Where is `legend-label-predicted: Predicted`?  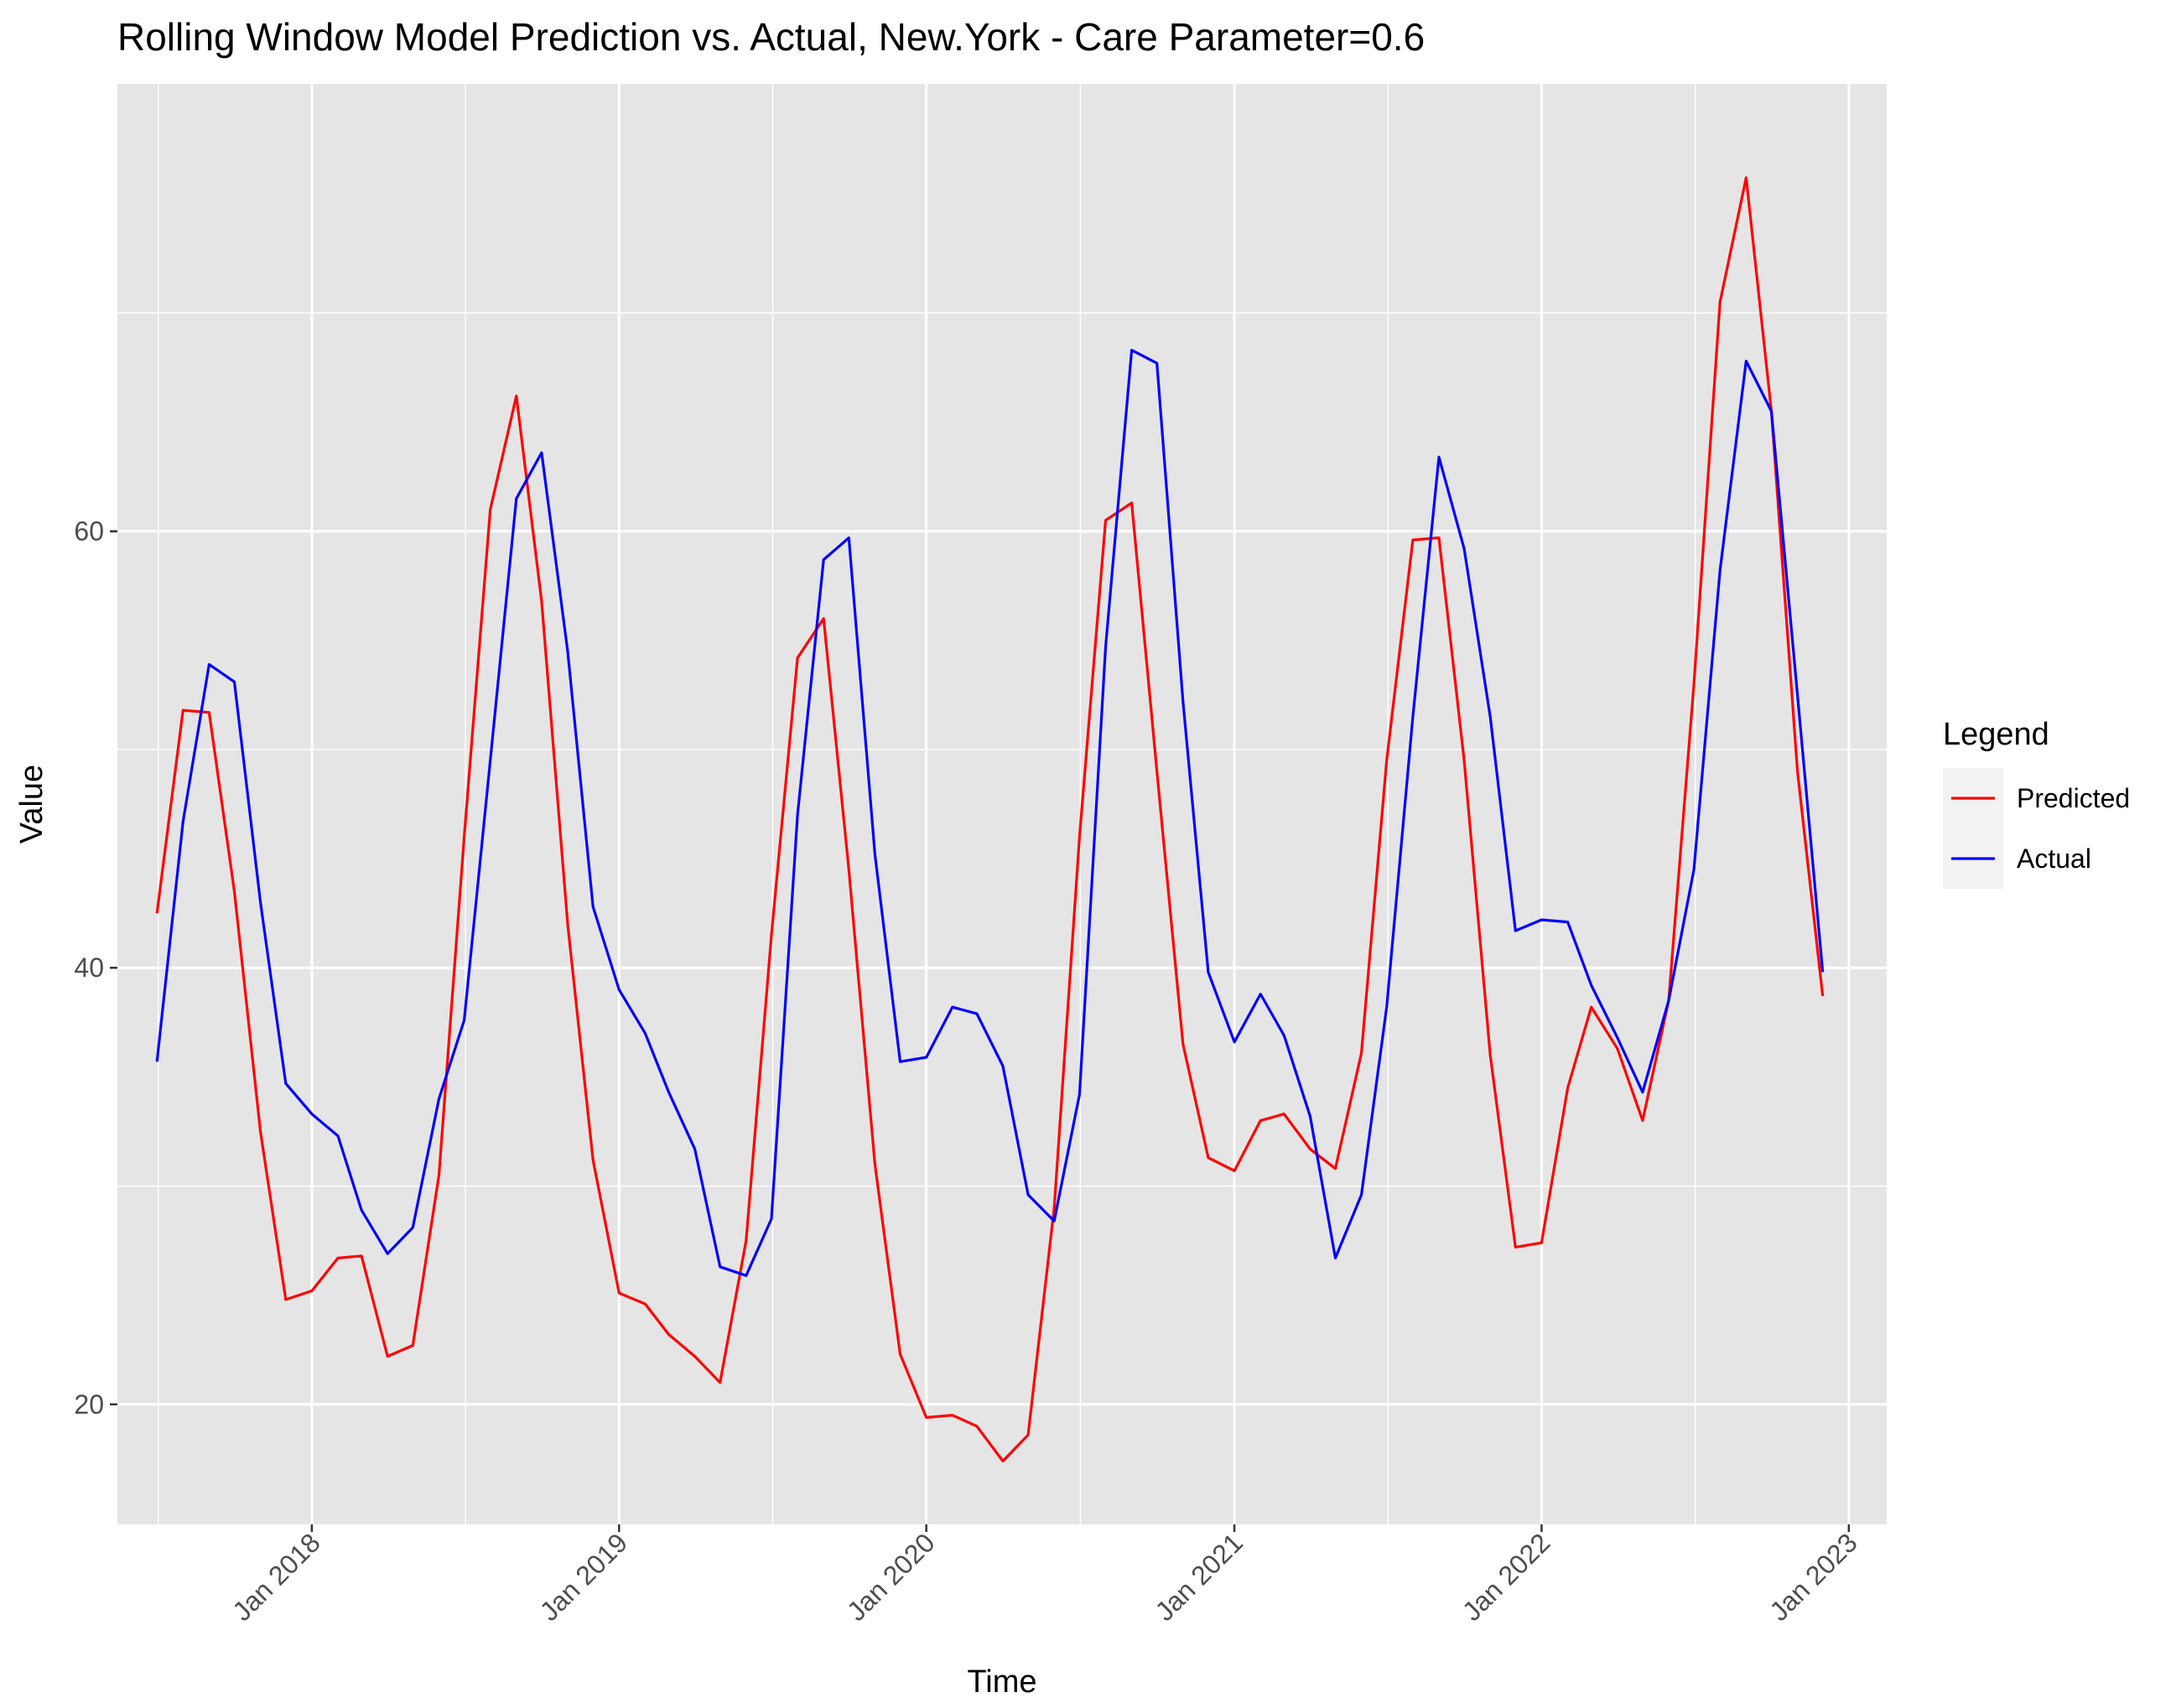 legend-label-predicted: Predicted is located at coordinates (2073, 798).